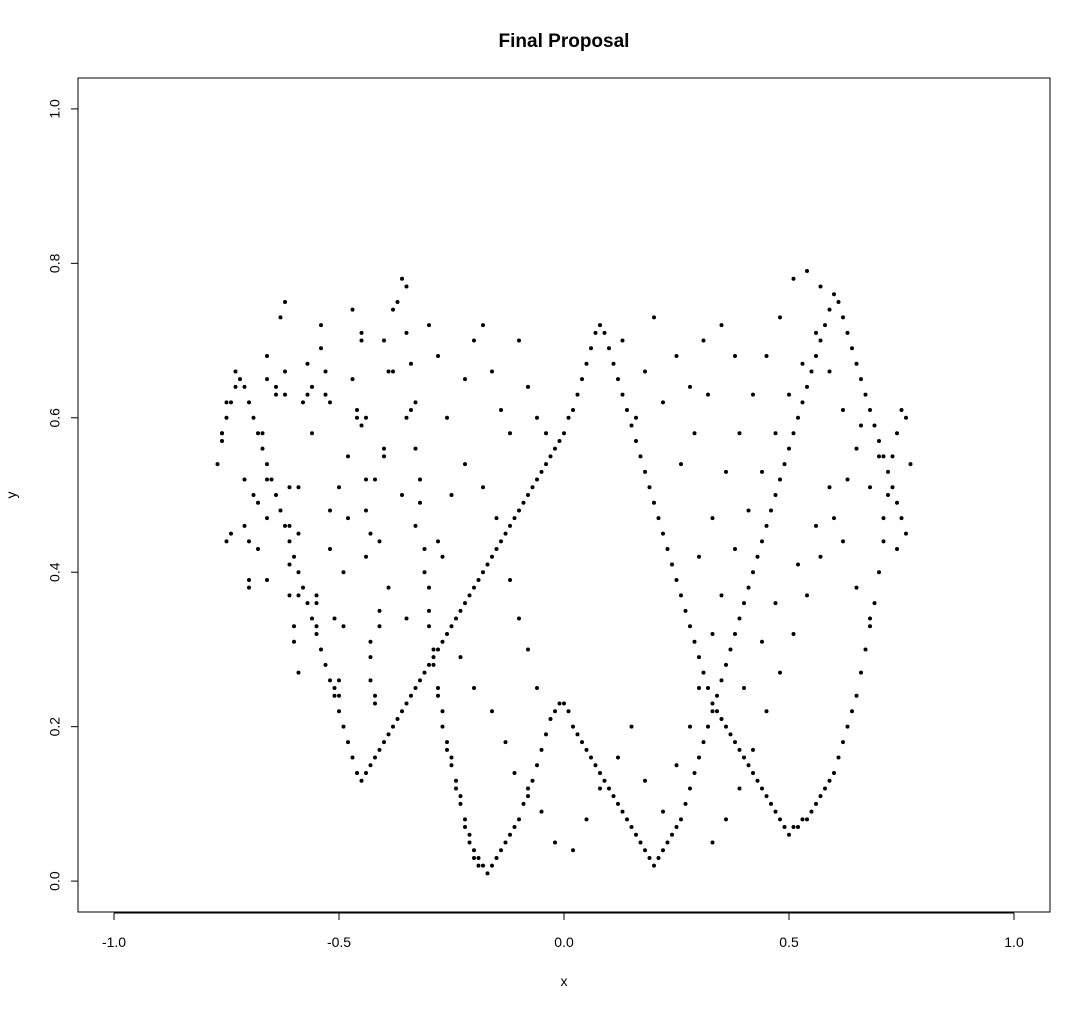  What do you see at coordinates (114, 942) in the screenshot?
I see `x-tick-label: -1.0` at bounding box center [114, 942].